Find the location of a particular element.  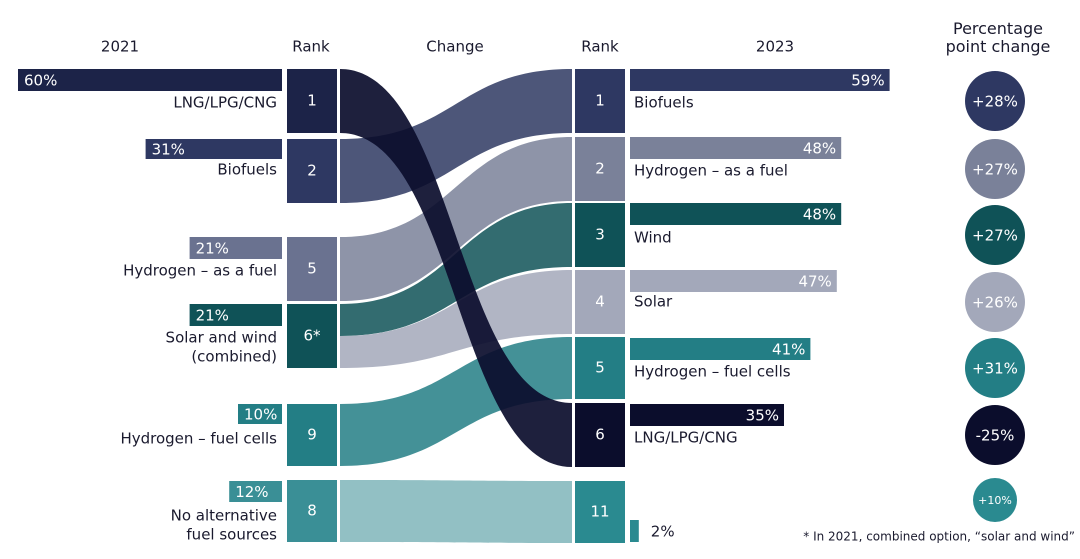

pp-label: +31% is located at coordinates (995, 369).